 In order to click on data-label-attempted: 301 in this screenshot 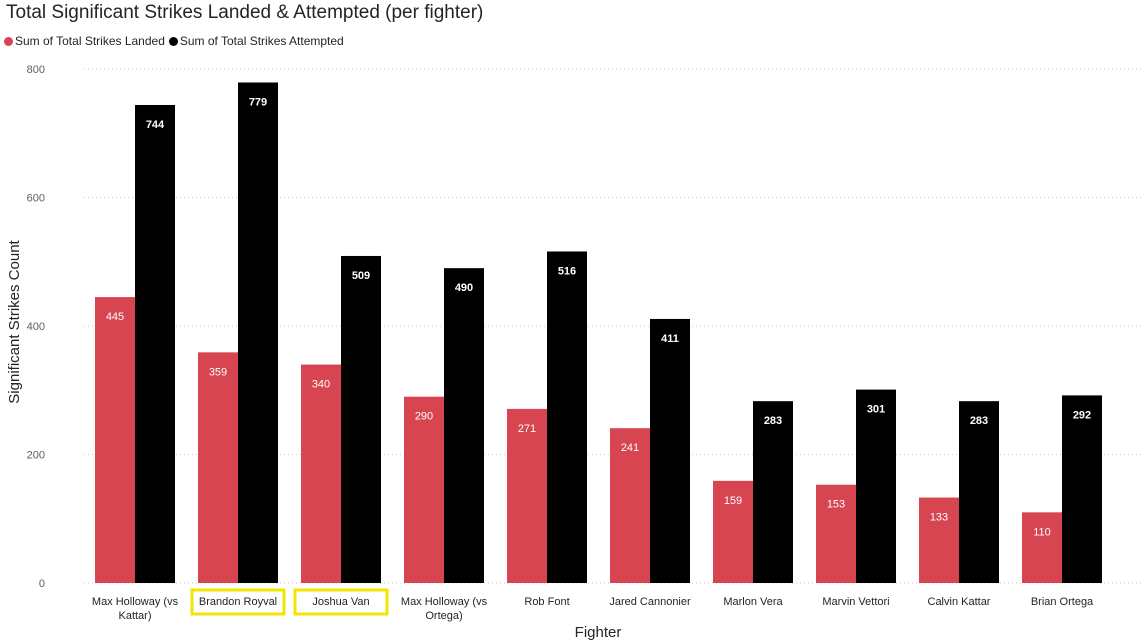, I will do `click(876, 410)`.